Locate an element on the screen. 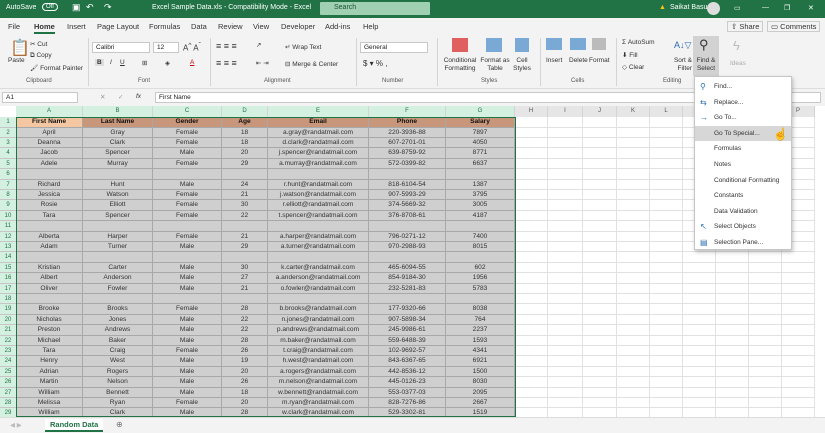 Image resolution: width=825 pixels, height=433 pixels. table-cell: William is located at coordinates (49, 393).